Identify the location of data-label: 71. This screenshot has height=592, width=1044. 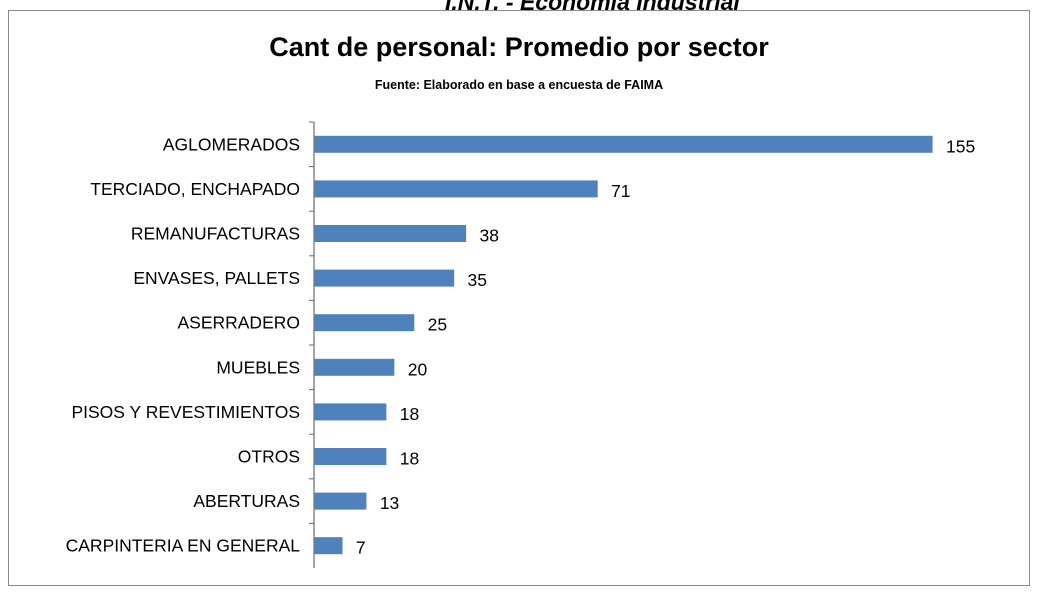
(620, 191).